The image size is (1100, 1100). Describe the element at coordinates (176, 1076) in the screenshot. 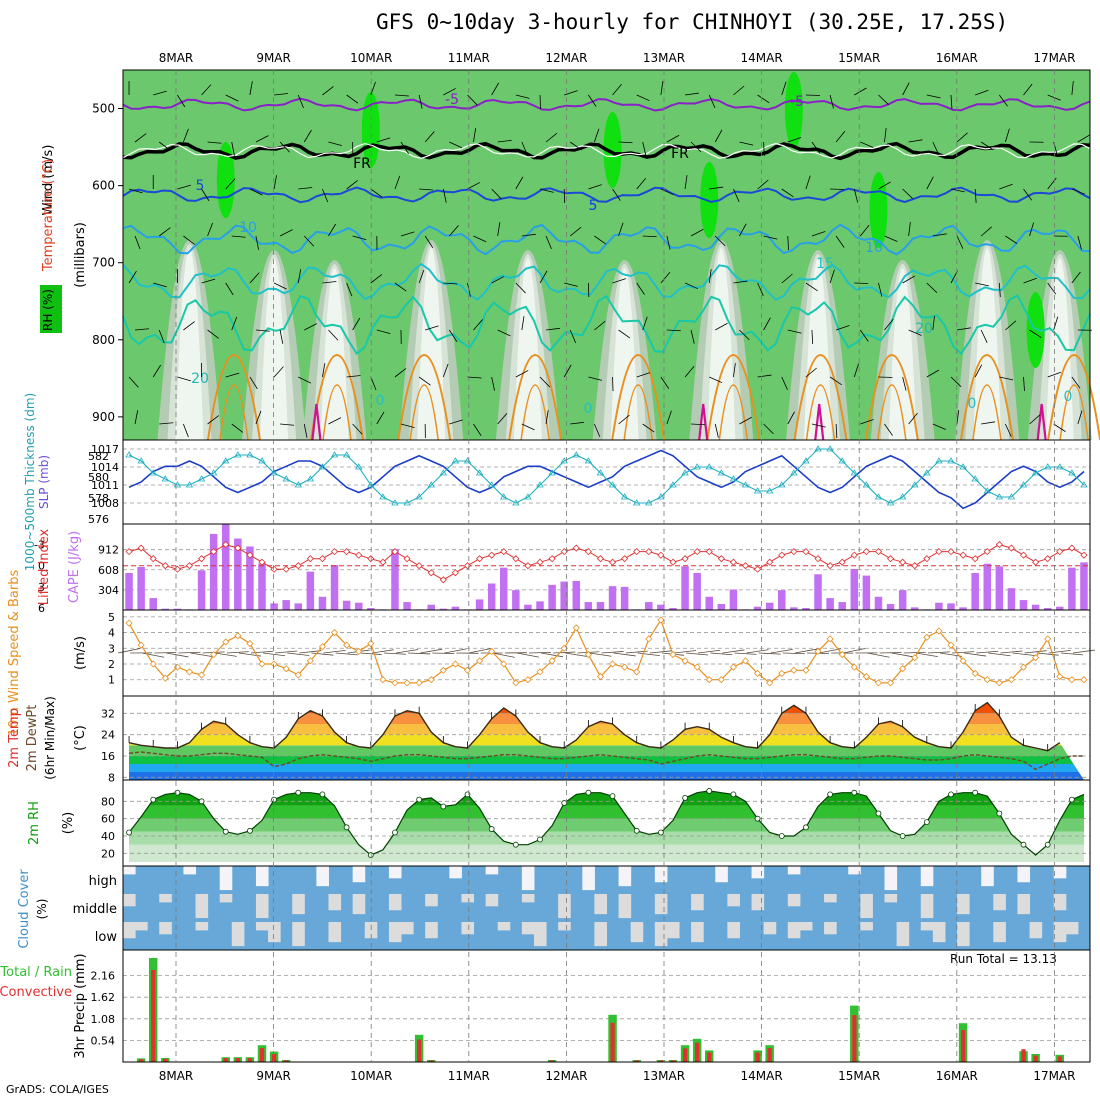

I see `bottom-date-label-0: 8MAR` at that location.